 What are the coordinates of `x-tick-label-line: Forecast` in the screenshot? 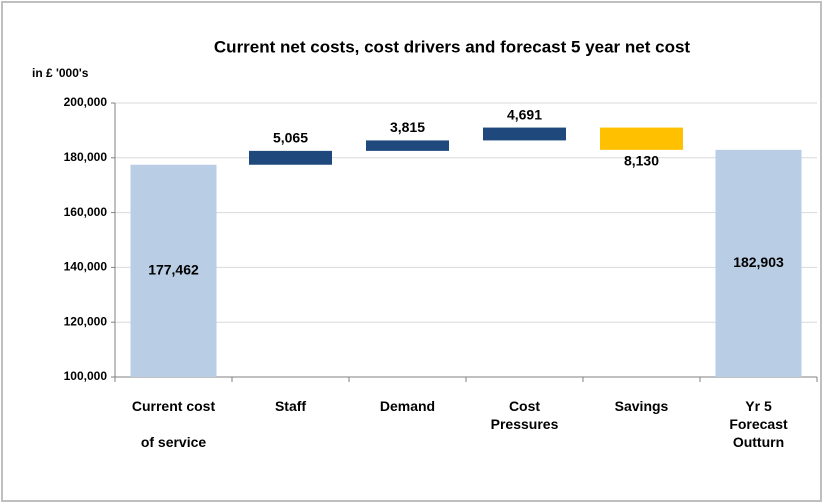 It's located at (758, 424).